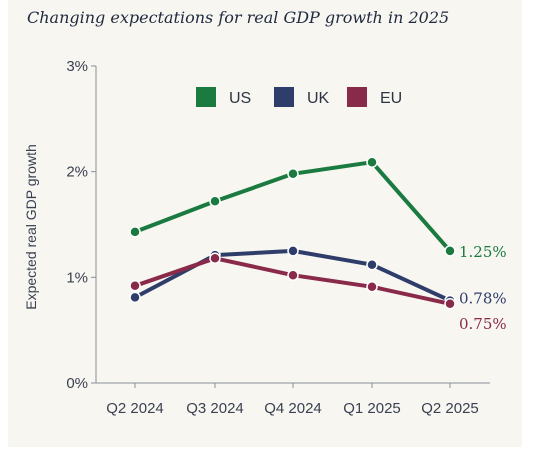 This screenshot has width=550, height=451. Describe the element at coordinates (77, 277) in the screenshot. I see `y-tick-label: 1%` at that location.